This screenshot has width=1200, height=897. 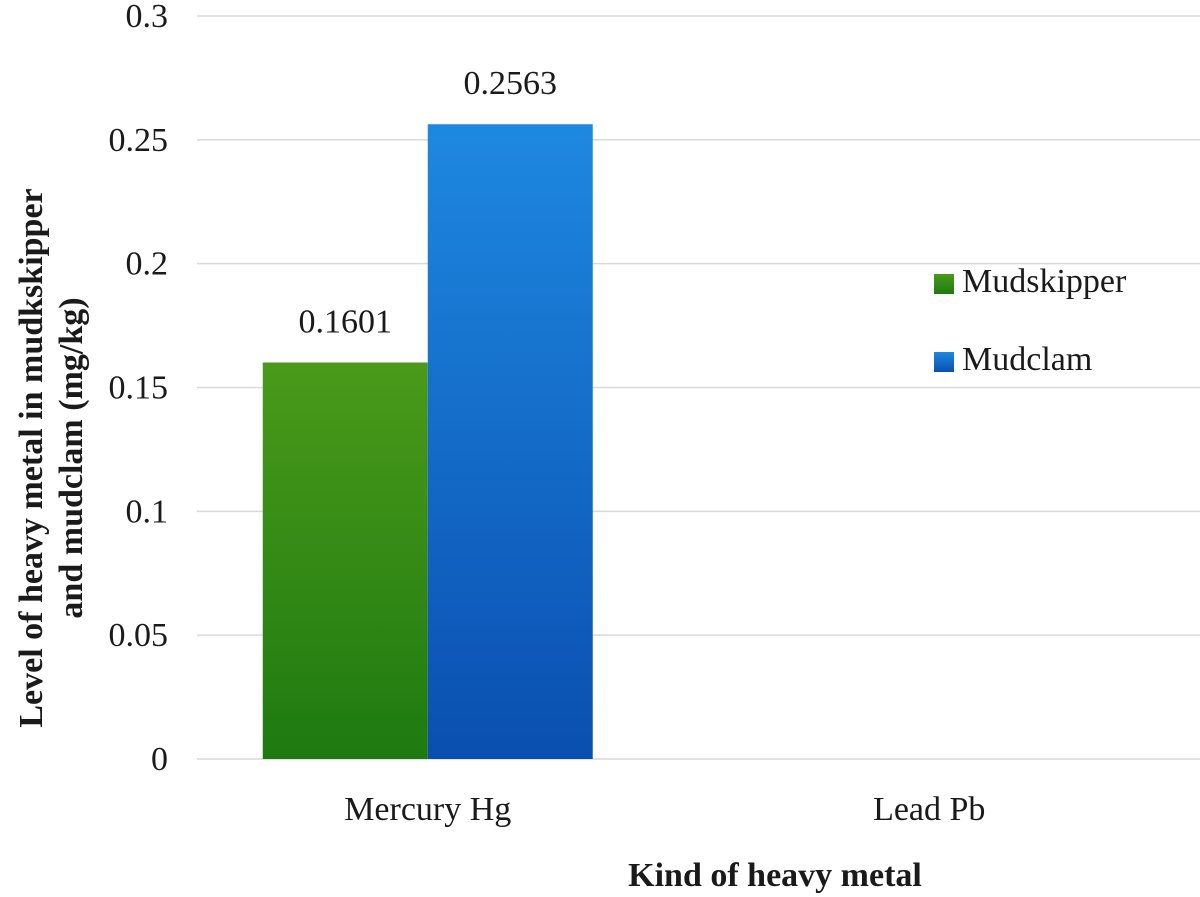 I want to click on x-category-label: Lead Pb, so click(x=929, y=809).